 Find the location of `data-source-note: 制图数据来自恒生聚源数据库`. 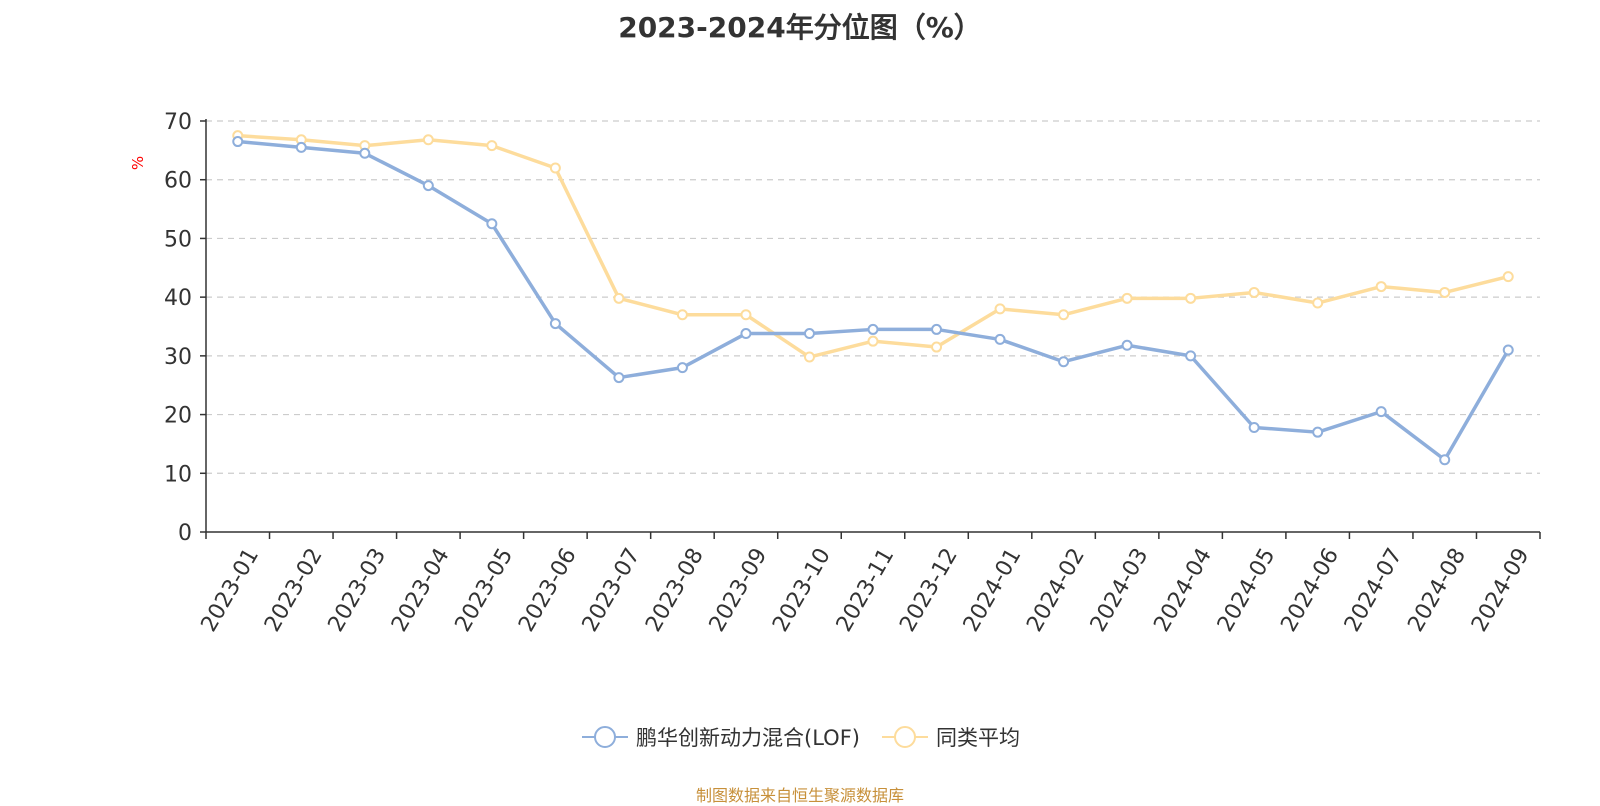

data-source-note: 制图数据来自恒生聚源数据库 is located at coordinates (799, 795).